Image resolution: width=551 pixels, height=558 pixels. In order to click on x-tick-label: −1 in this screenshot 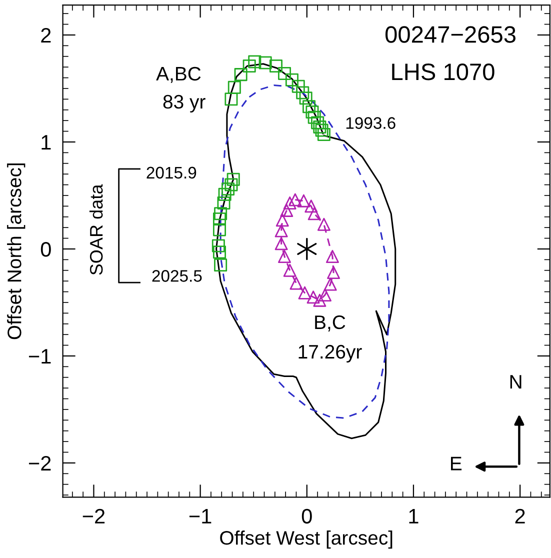, I will do `click(200, 516)`.